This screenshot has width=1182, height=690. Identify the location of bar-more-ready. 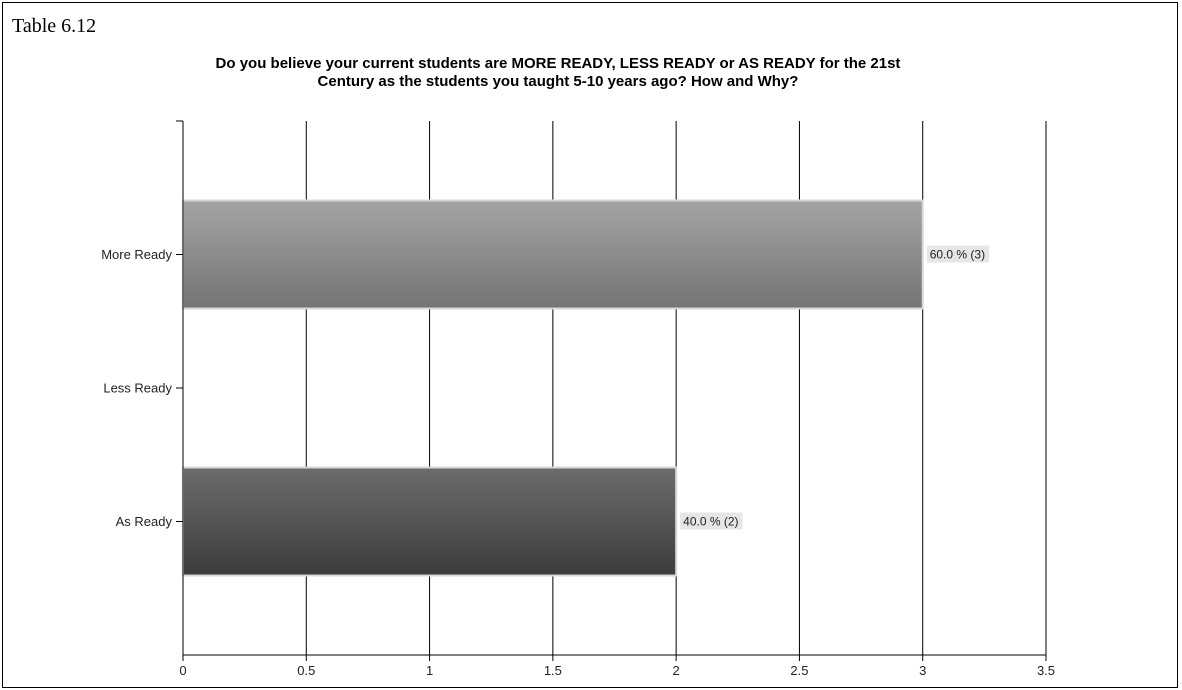
(553, 254).